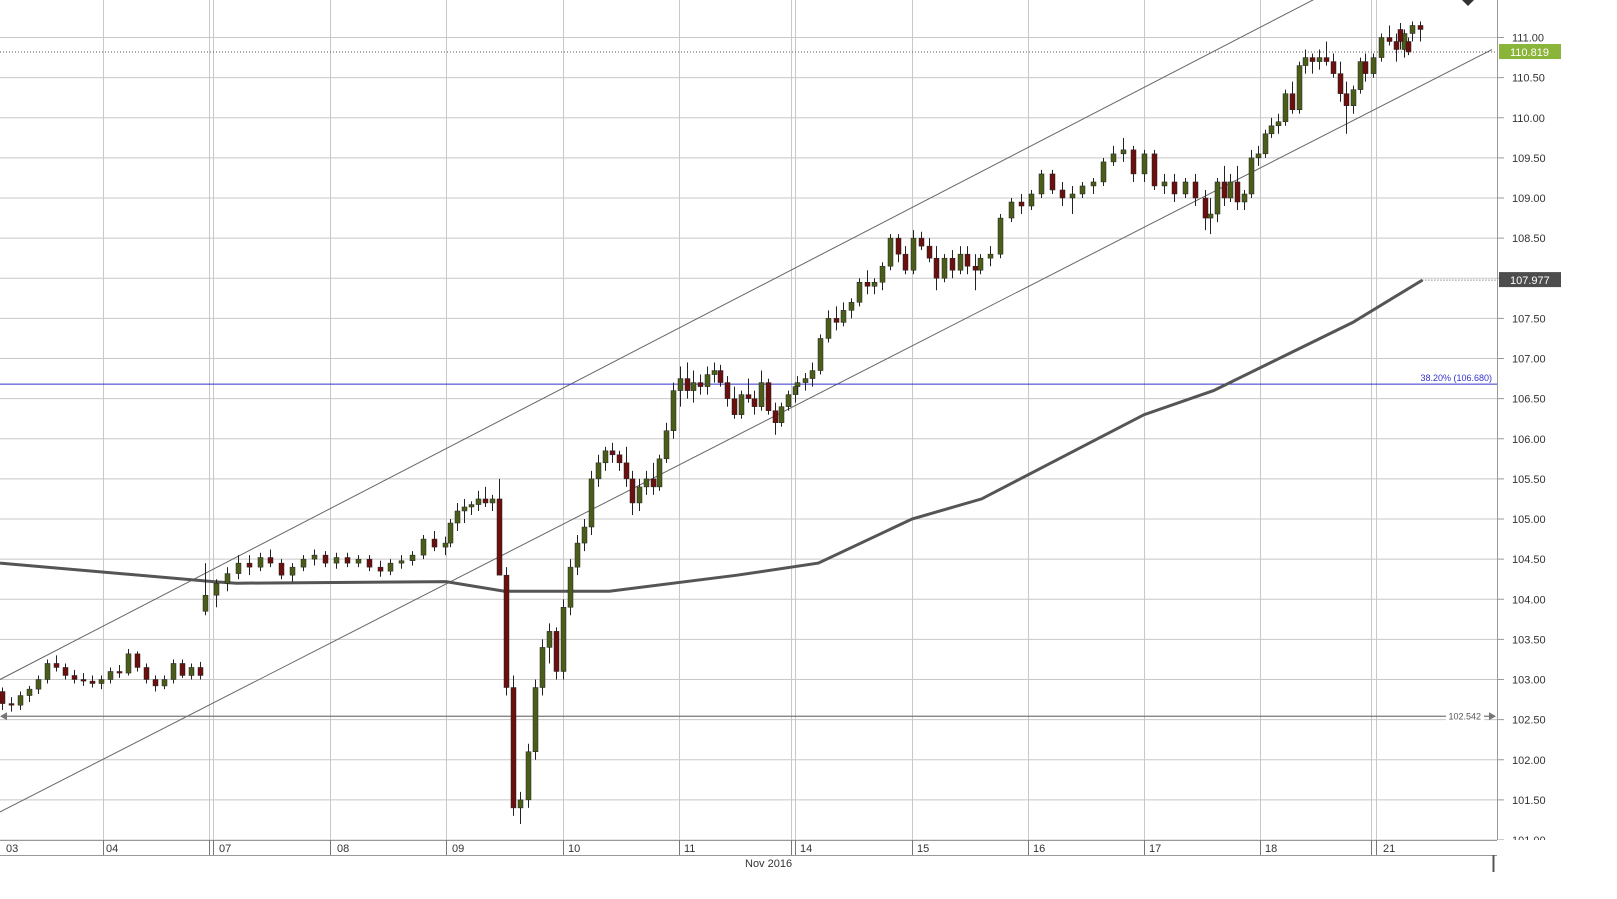  What do you see at coordinates (1464, 716) in the screenshot?
I see `support-level-label: 102.542` at bounding box center [1464, 716].